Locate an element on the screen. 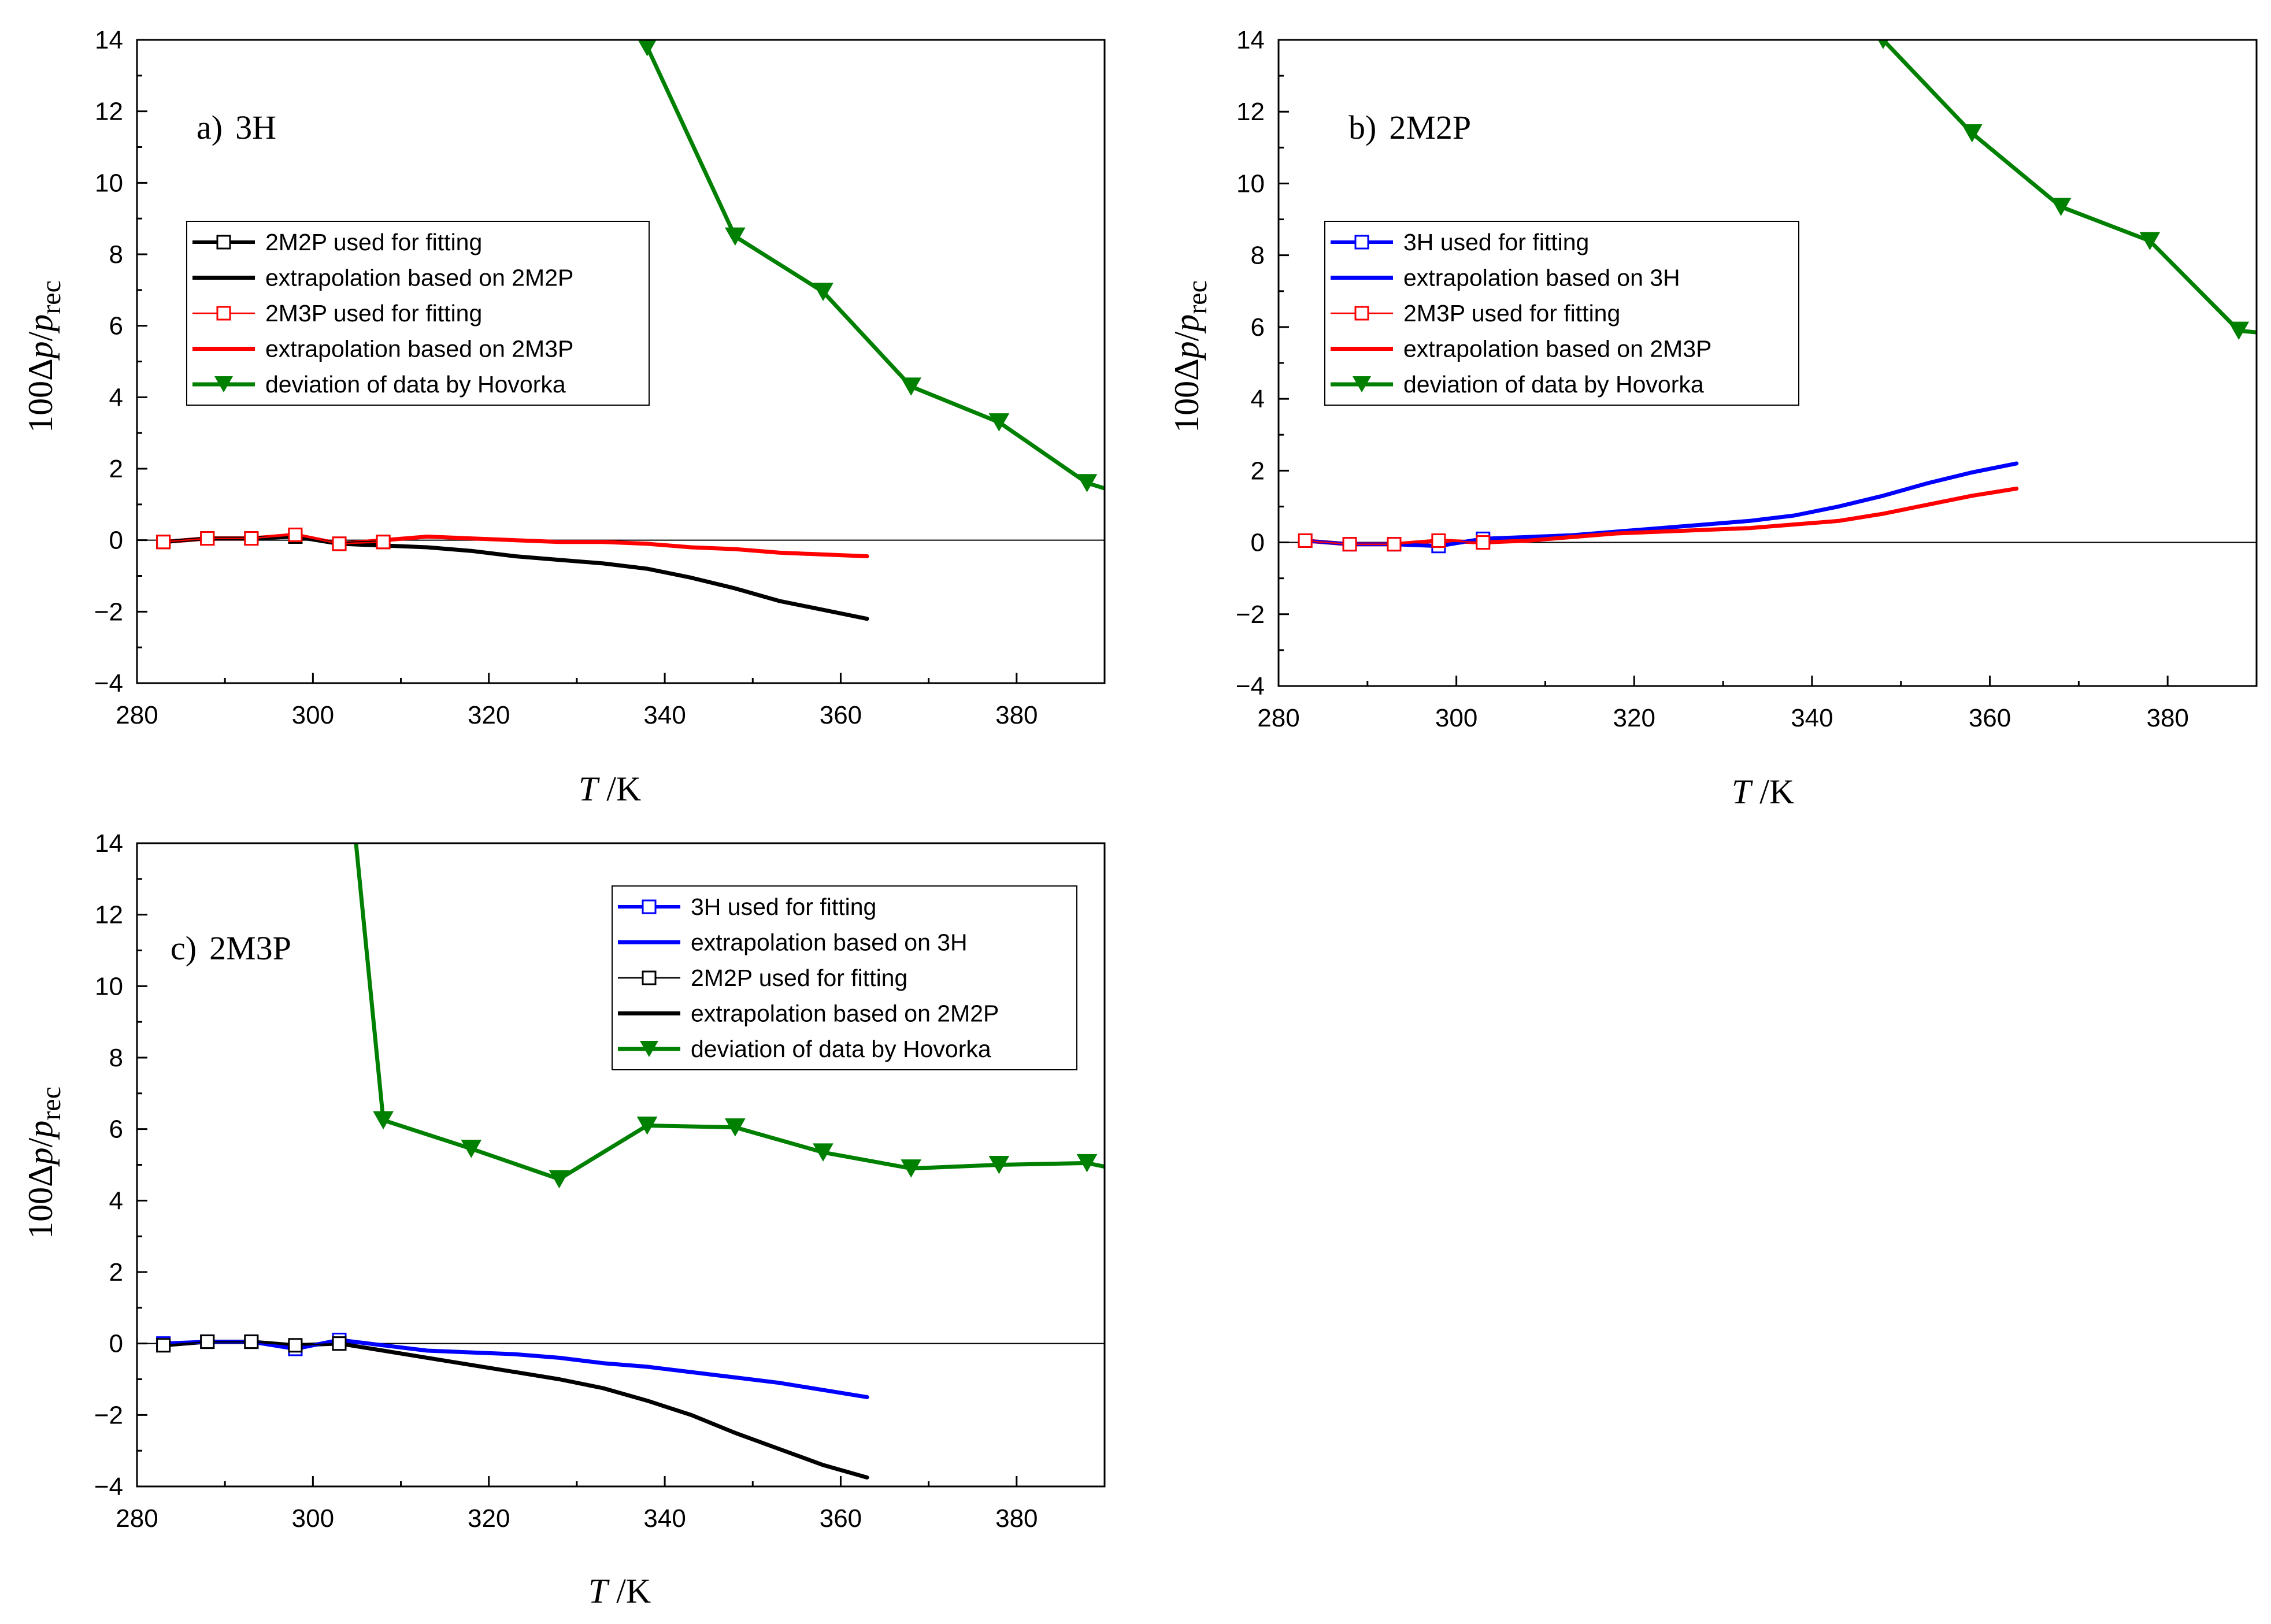 Image resolution: width=2271 pixels, height=1624 pixels. panel-name: 2M2P is located at coordinates (1430, 127).